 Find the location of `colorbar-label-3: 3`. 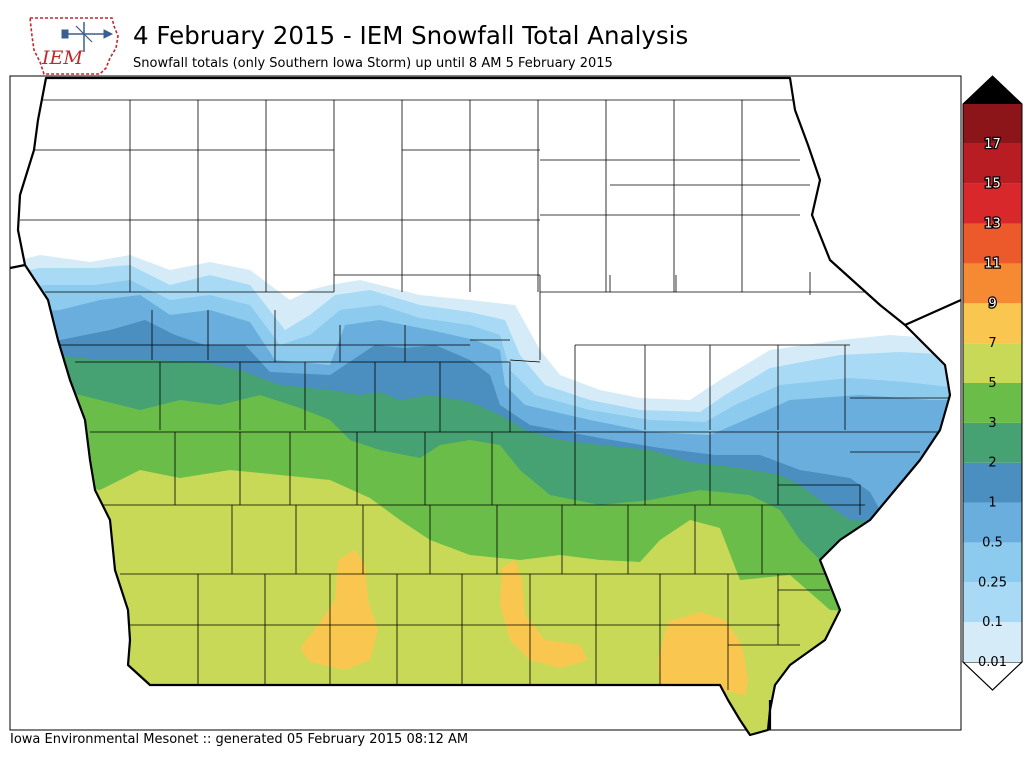

colorbar-label-3: 3 is located at coordinates (992, 423).